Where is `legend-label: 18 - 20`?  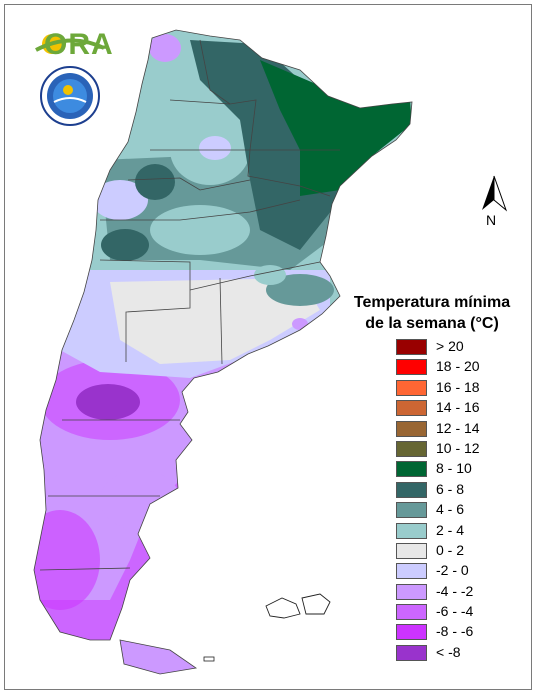 legend-label: 18 - 20 is located at coordinates (458, 366).